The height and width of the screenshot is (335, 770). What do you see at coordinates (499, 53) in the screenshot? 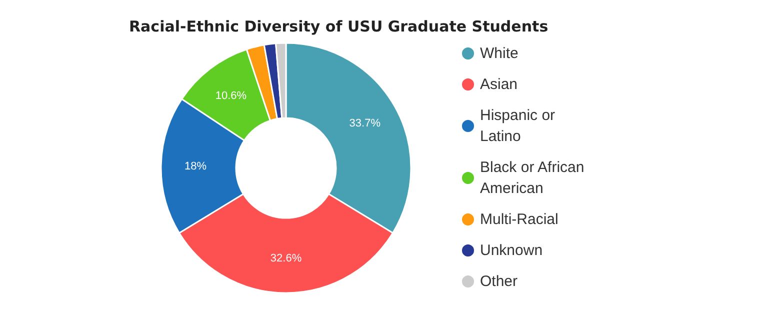
I see `legend-label: White` at bounding box center [499, 53].